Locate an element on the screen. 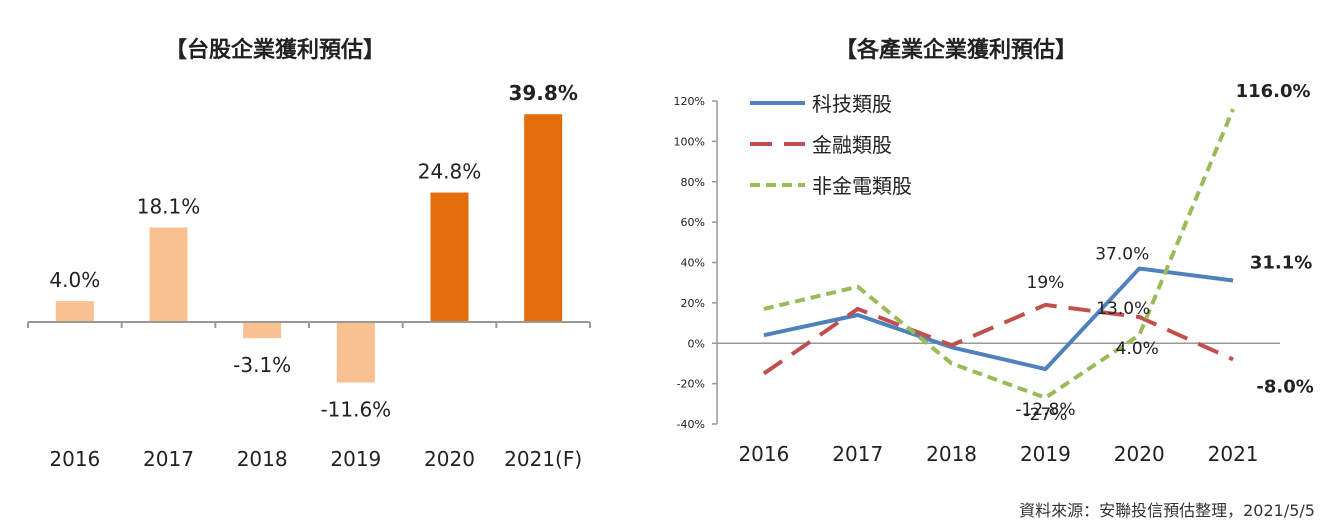 The width and height of the screenshot is (1335, 531). bar-data-label: 4.0% is located at coordinates (74, 280).